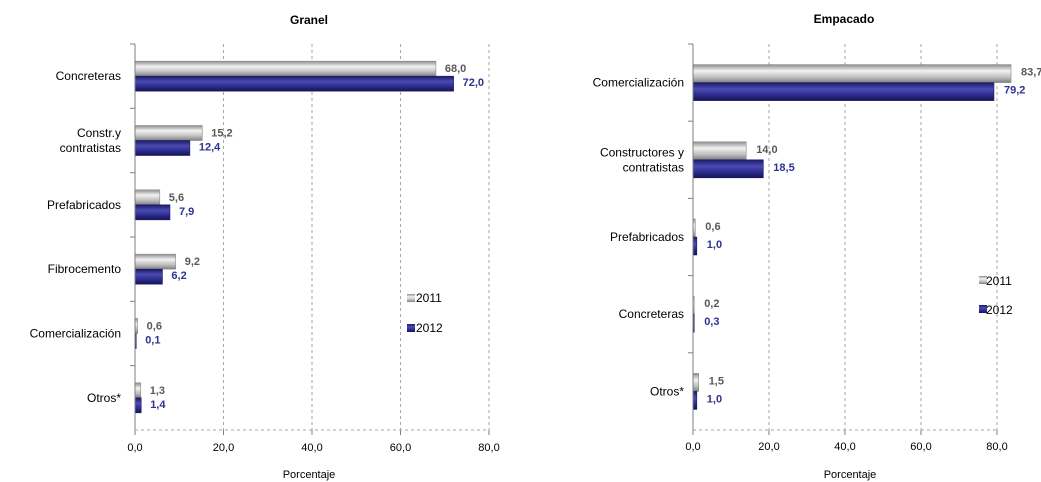 This screenshot has height=482, width=1041. I want to click on chart-title: Empacado, so click(844, 19).